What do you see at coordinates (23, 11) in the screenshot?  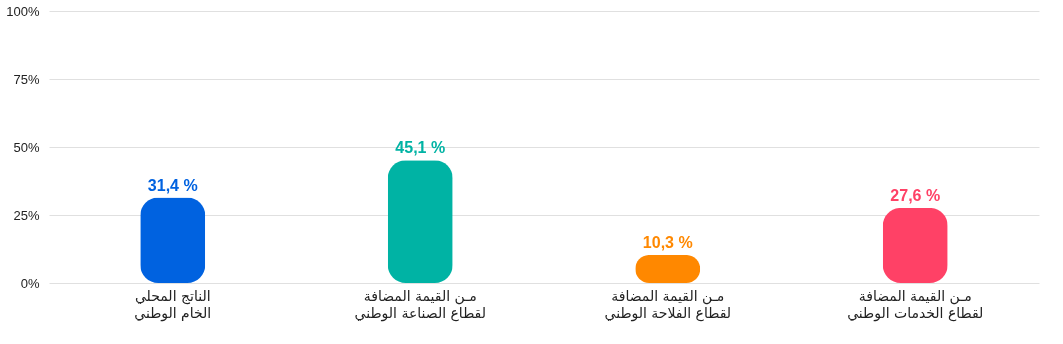 I see `y-tick-label: 100%` at bounding box center [23, 11].